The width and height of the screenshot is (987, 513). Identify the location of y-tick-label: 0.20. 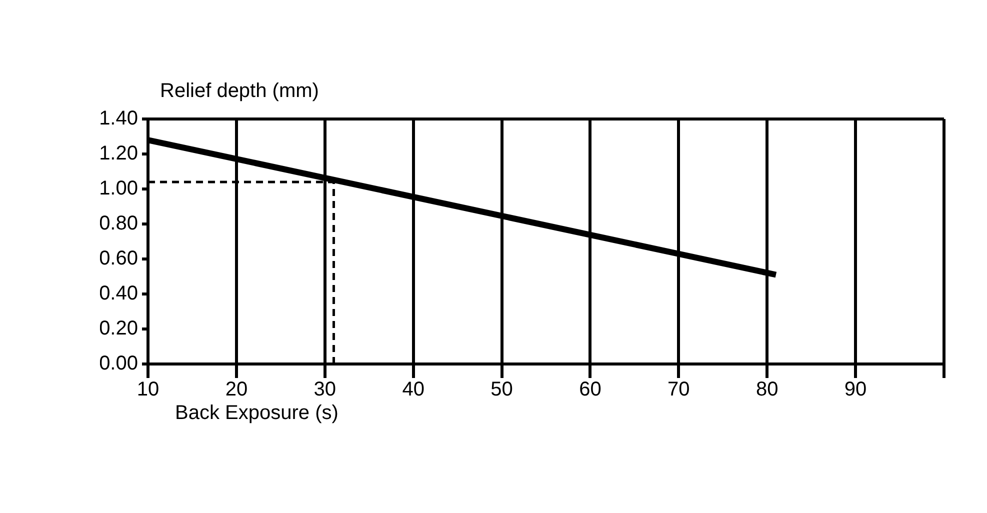
(118, 329).